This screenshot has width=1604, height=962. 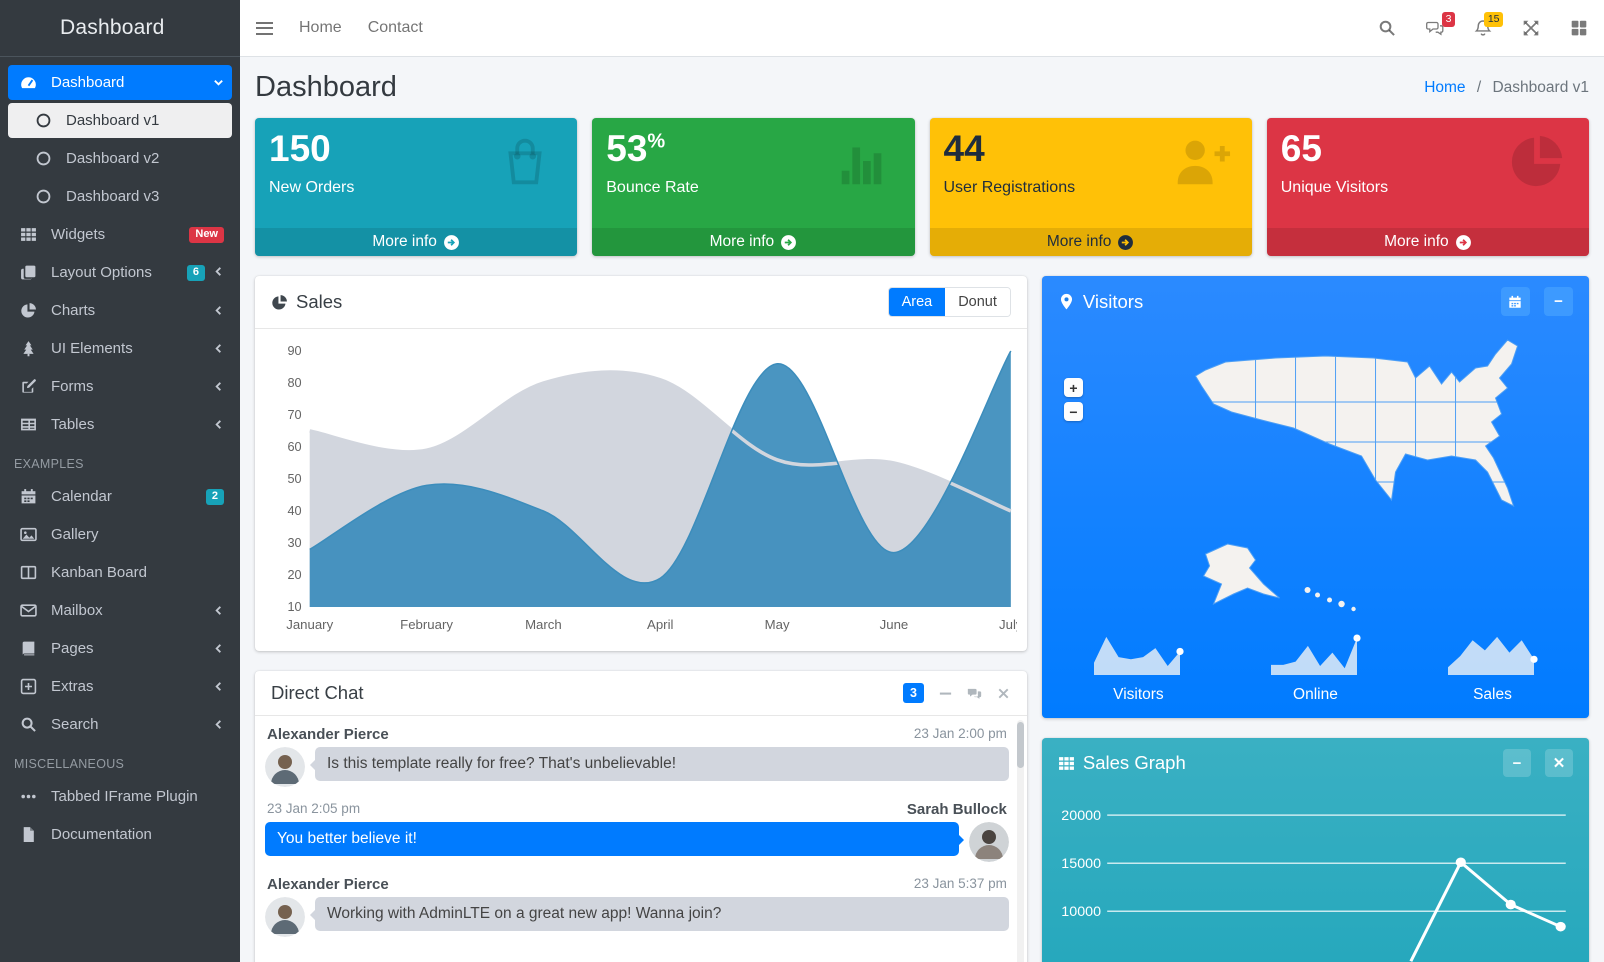 What do you see at coordinates (1315, 670) in the screenshot?
I see `visitors-sparklines: Visitors Online Sales` at bounding box center [1315, 670].